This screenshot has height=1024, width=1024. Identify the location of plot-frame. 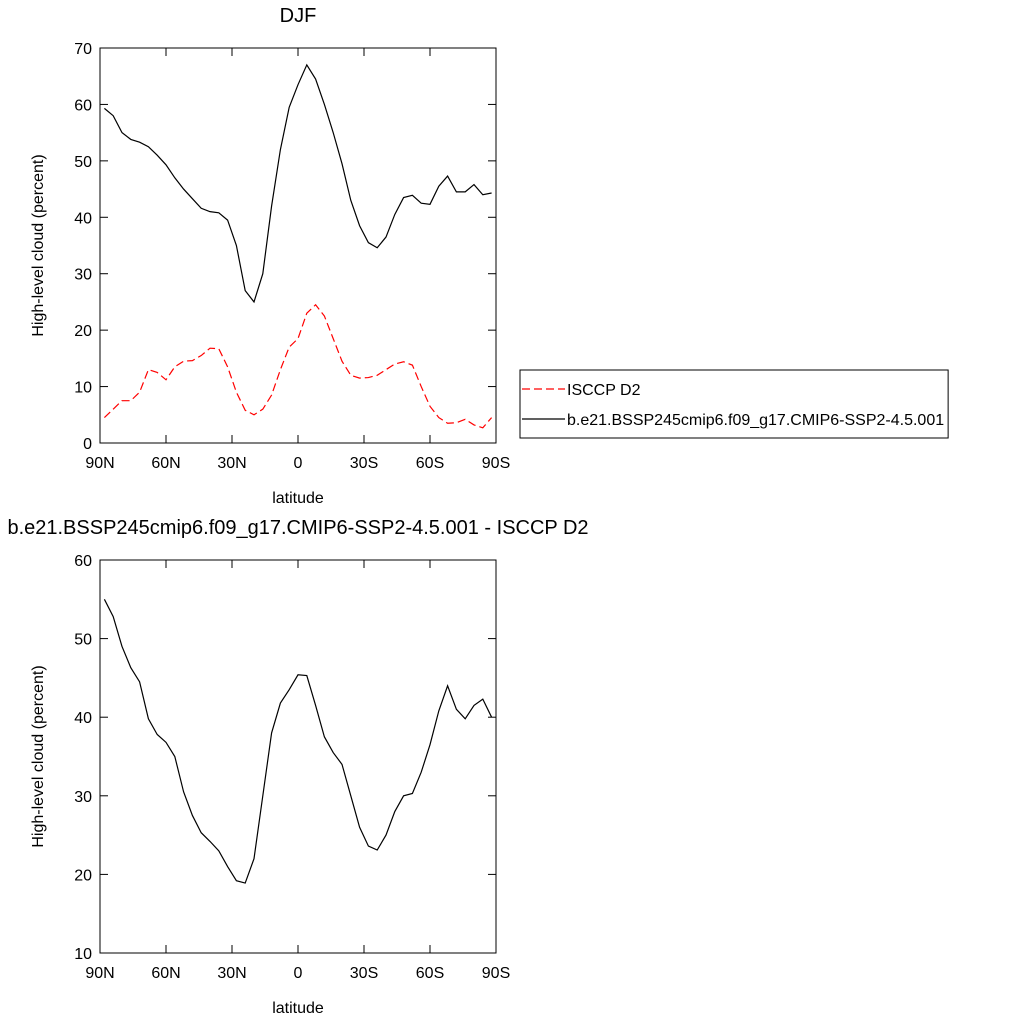
(298, 756).